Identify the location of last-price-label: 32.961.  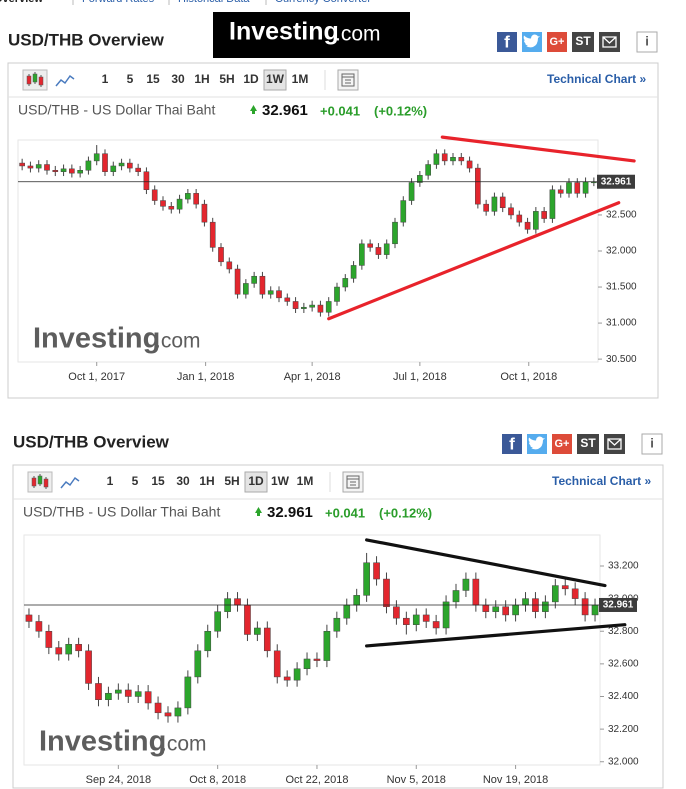
(616, 181).